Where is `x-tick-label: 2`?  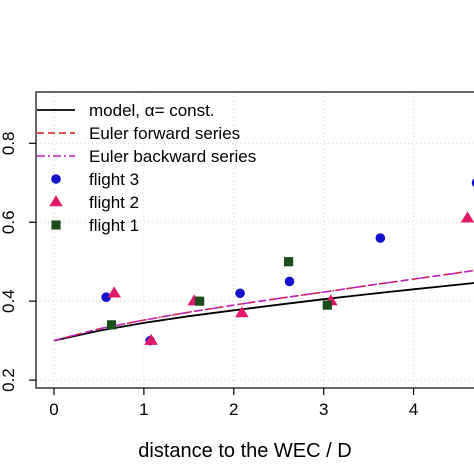 x-tick-label: 2 is located at coordinates (233, 409).